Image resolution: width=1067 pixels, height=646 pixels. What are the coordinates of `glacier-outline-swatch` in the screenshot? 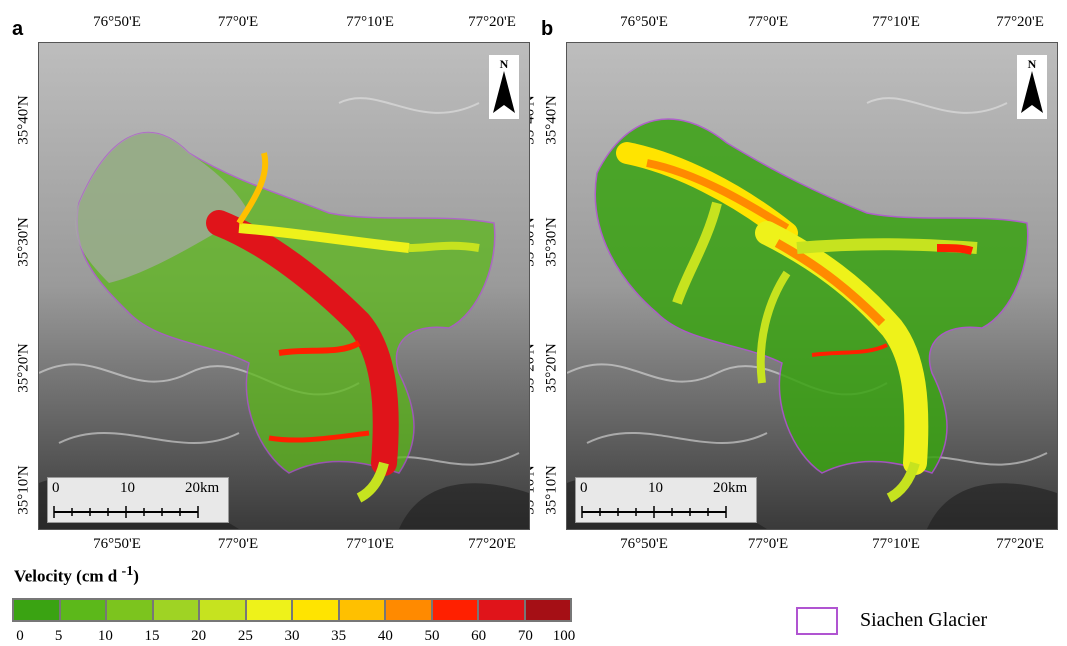 It's located at (817, 621).